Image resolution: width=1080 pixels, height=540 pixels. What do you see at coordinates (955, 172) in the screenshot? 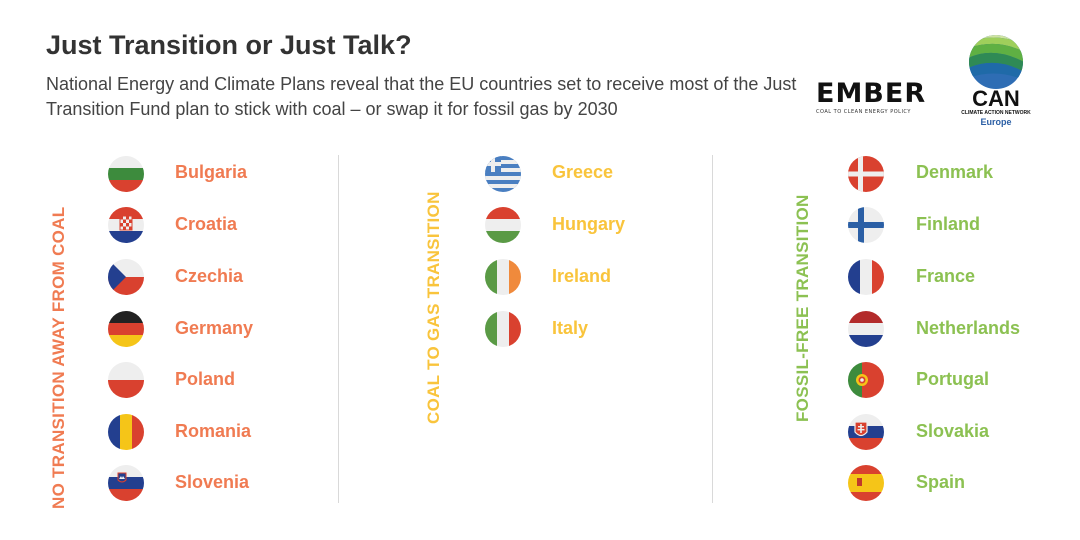
I see `country-label: Denmark` at bounding box center [955, 172].